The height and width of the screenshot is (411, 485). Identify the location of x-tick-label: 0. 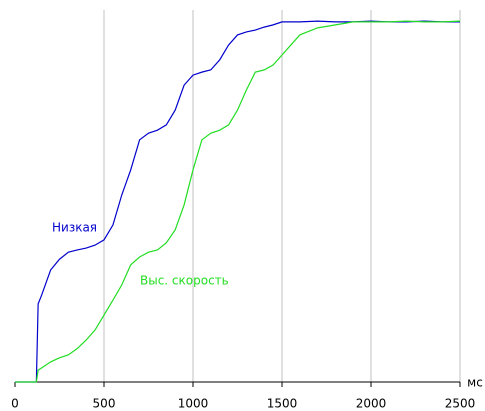
(15, 404).